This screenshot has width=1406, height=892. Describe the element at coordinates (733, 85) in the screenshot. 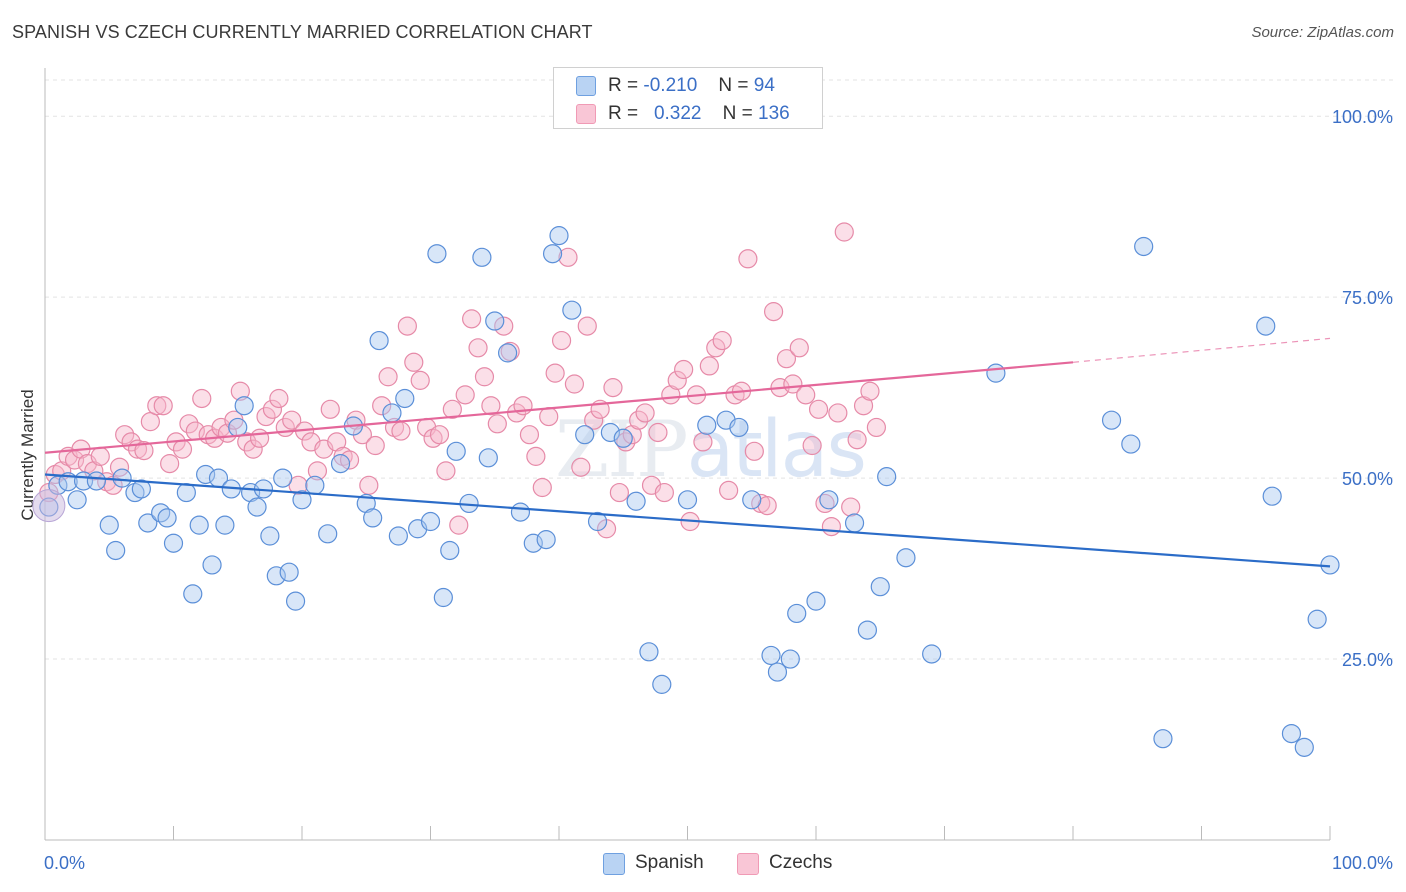

I see `n-label: N =` at that location.